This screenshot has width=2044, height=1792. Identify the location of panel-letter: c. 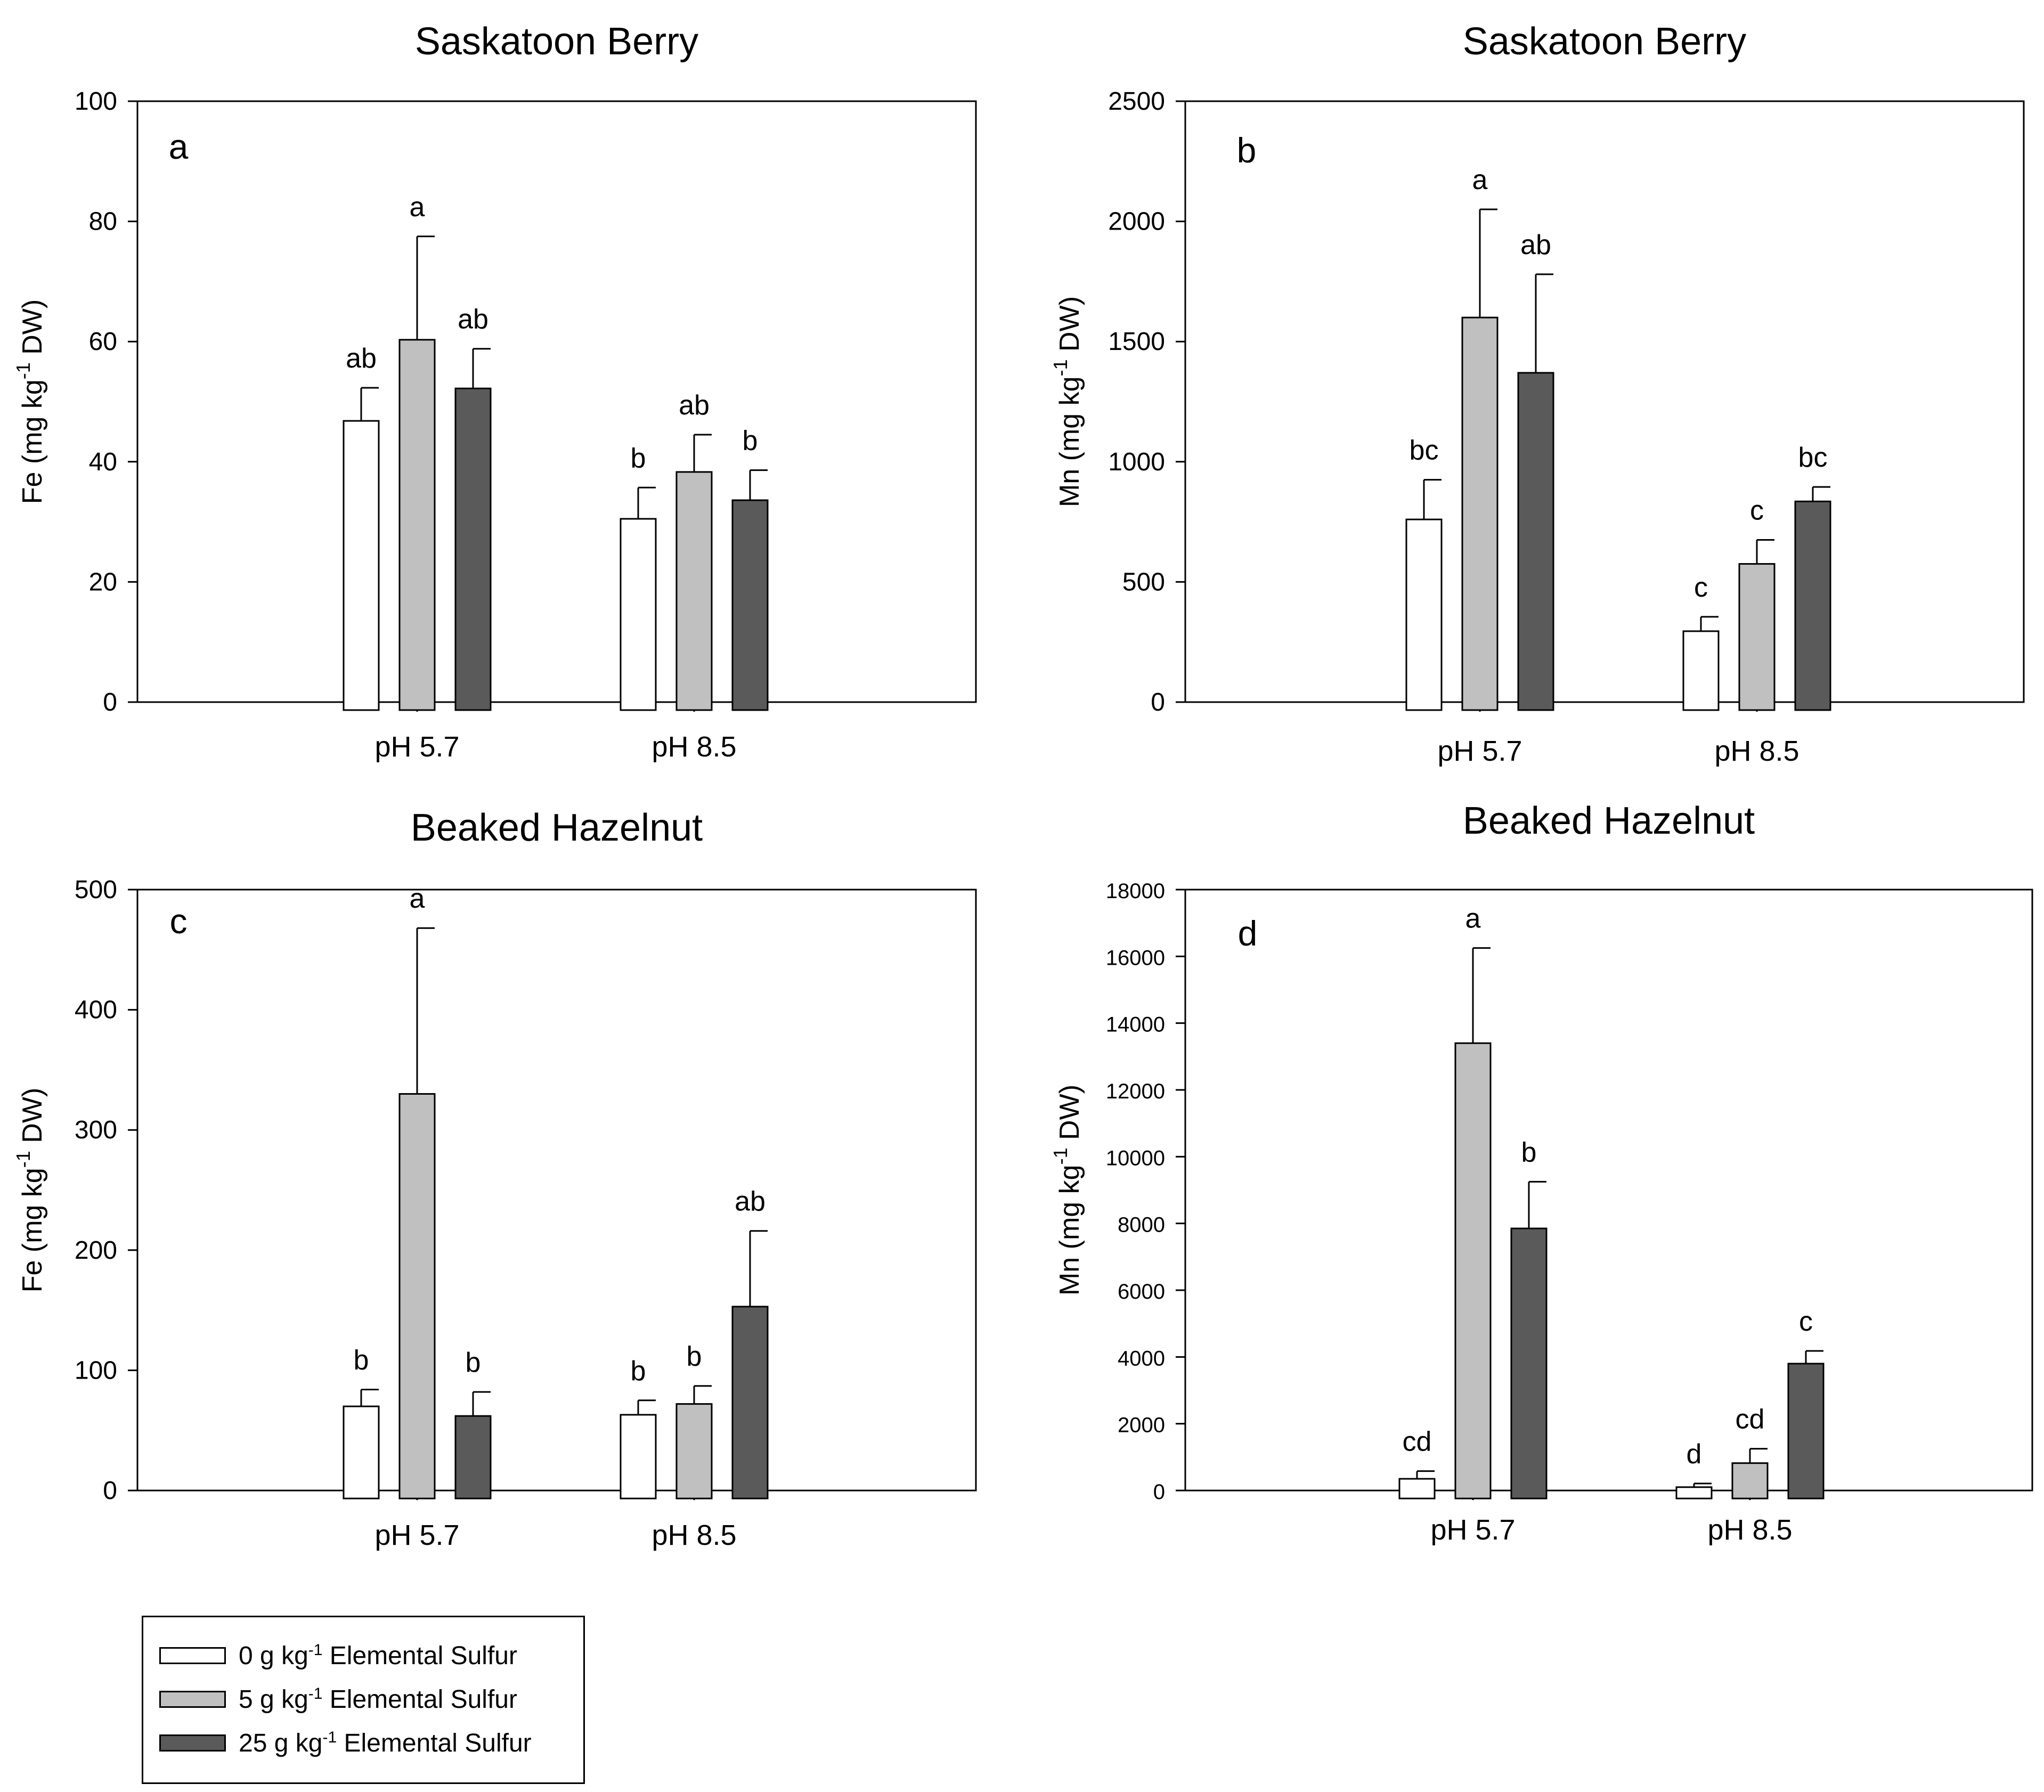
(179, 921).